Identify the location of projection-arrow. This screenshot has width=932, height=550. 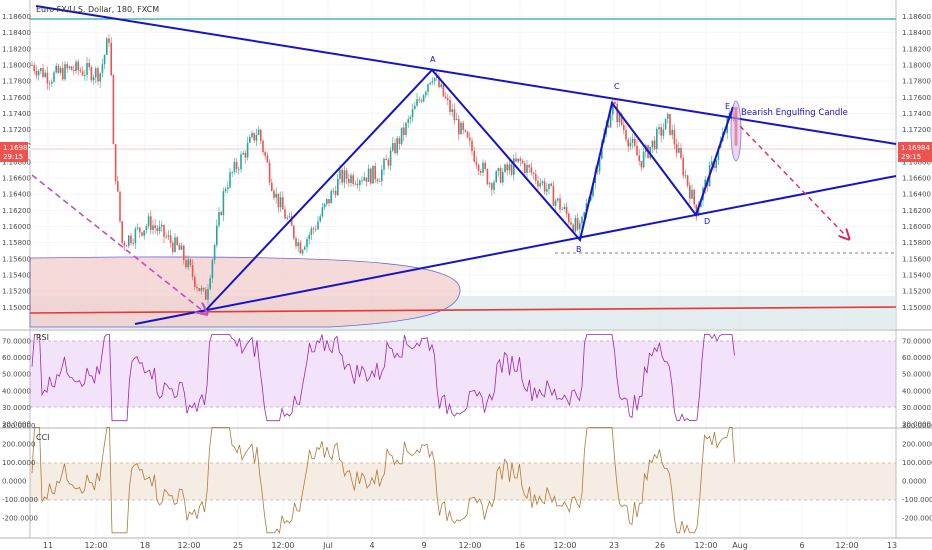
(792, 180).